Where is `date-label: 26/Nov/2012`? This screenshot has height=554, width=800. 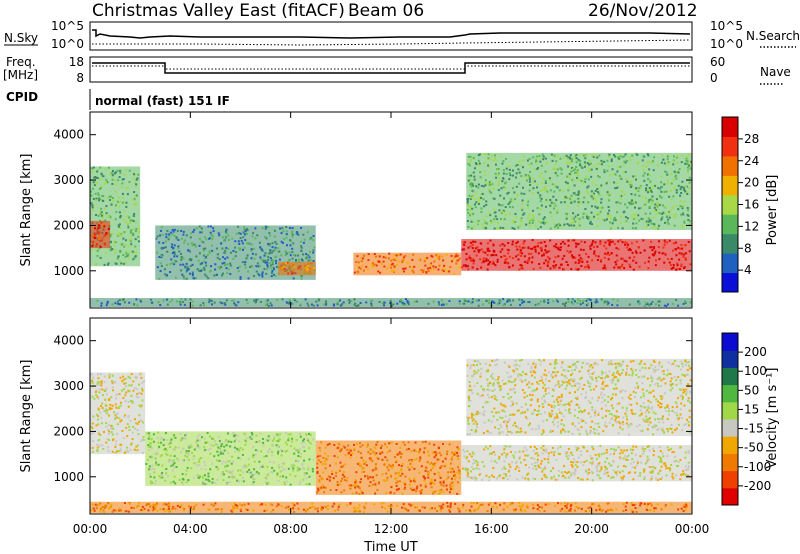
date-label: 26/Nov/2012 is located at coordinates (643, 11).